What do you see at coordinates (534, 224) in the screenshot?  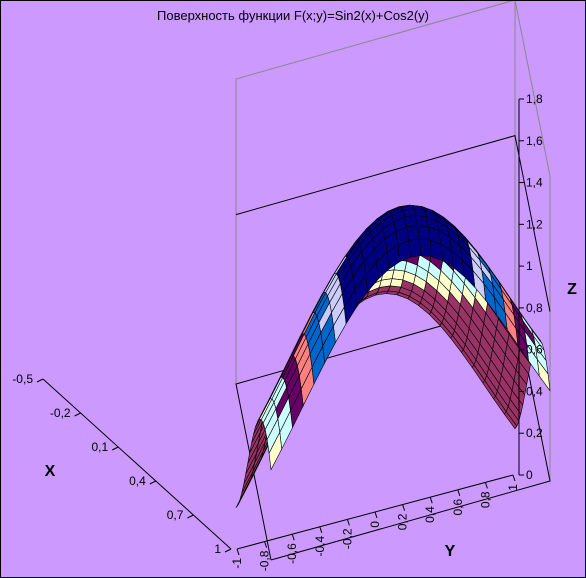 I see `z-tick-label: 1,2` at bounding box center [534, 224].